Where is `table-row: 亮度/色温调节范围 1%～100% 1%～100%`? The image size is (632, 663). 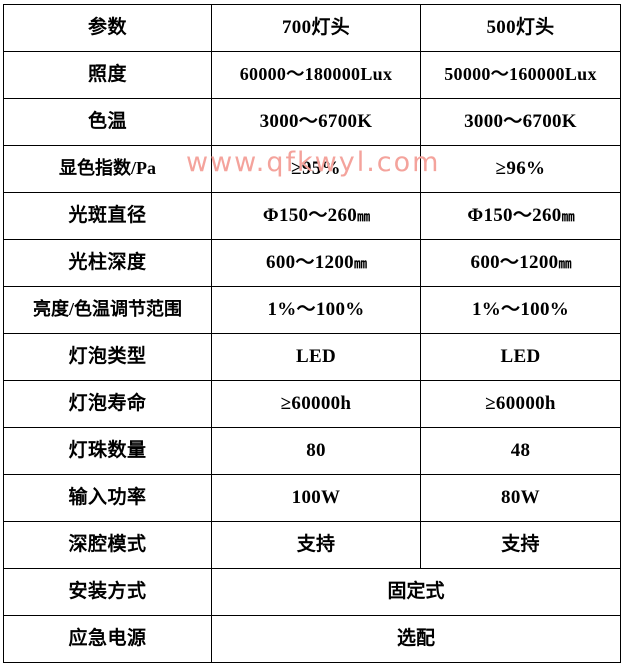 table-row: 亮度/色温调节范围 1%～100% 1%～100% is located at coordinates (312, 310).